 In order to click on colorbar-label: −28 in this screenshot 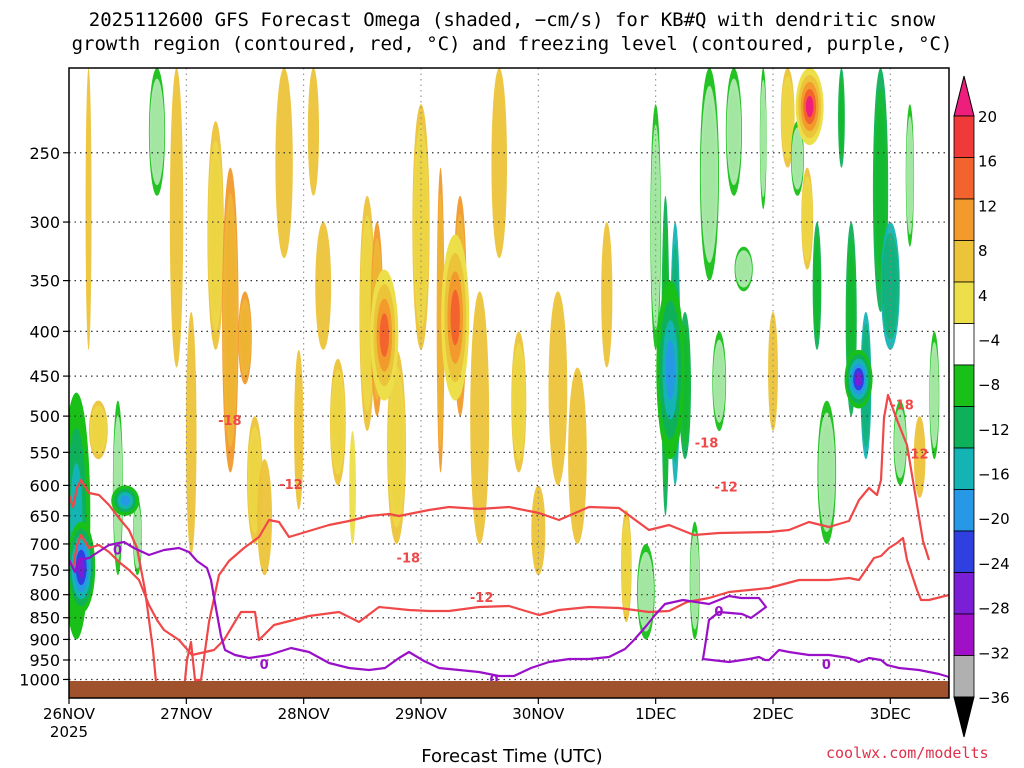, I will do `click(994, 609)`.